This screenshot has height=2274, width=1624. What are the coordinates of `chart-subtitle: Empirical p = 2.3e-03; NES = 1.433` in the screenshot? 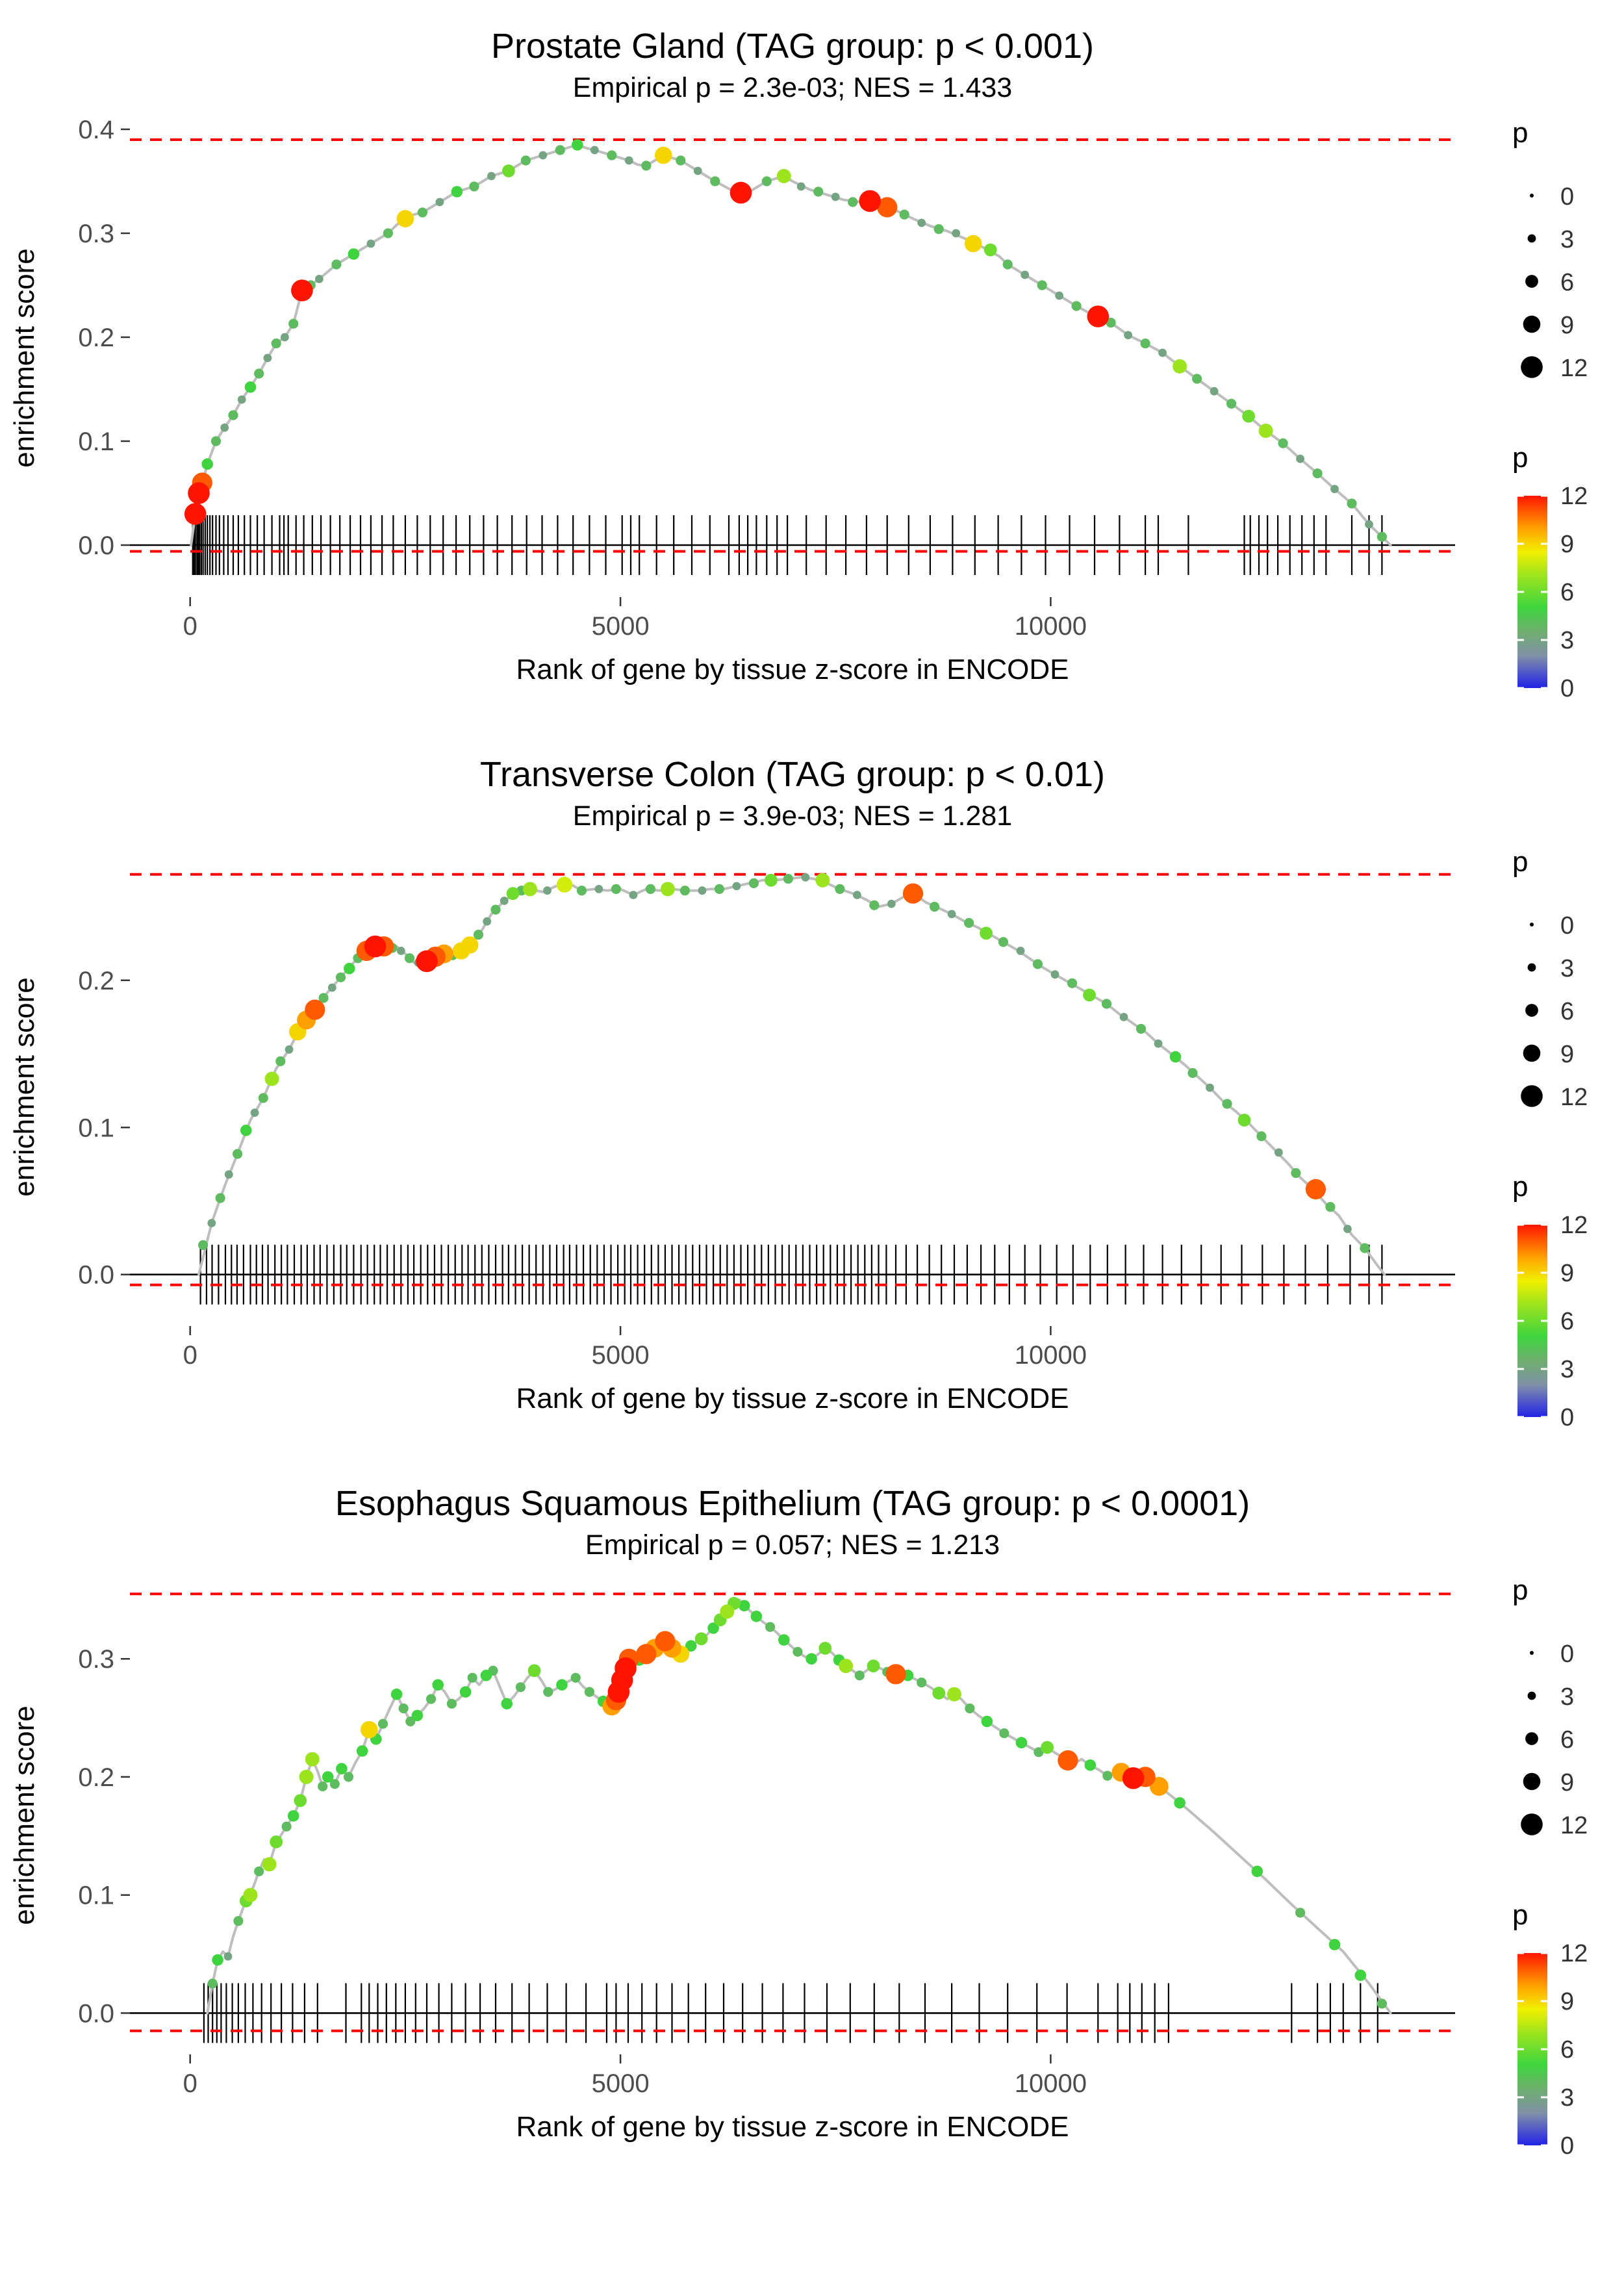 It's located at (792, 88).